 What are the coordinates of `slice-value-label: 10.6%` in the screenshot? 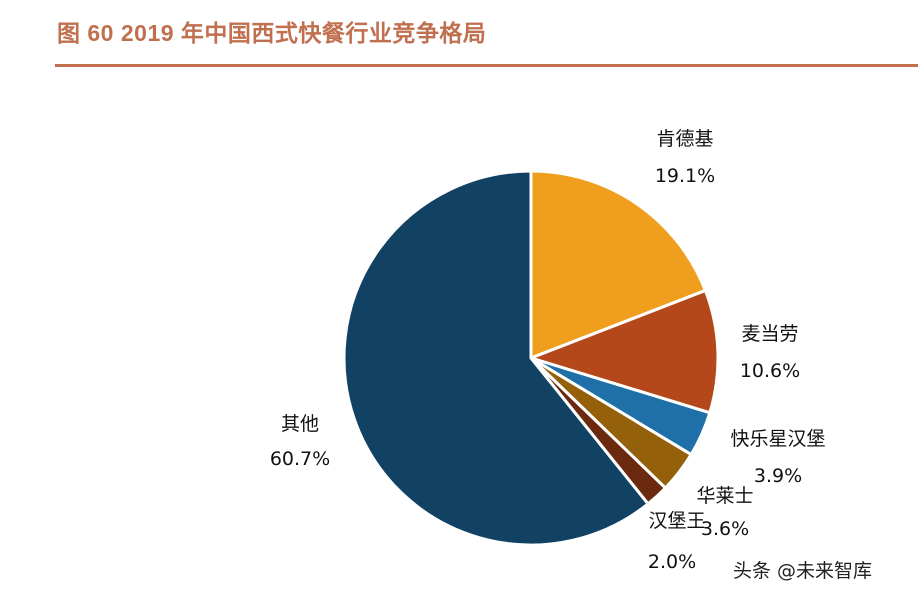 It's located at (770, 371).